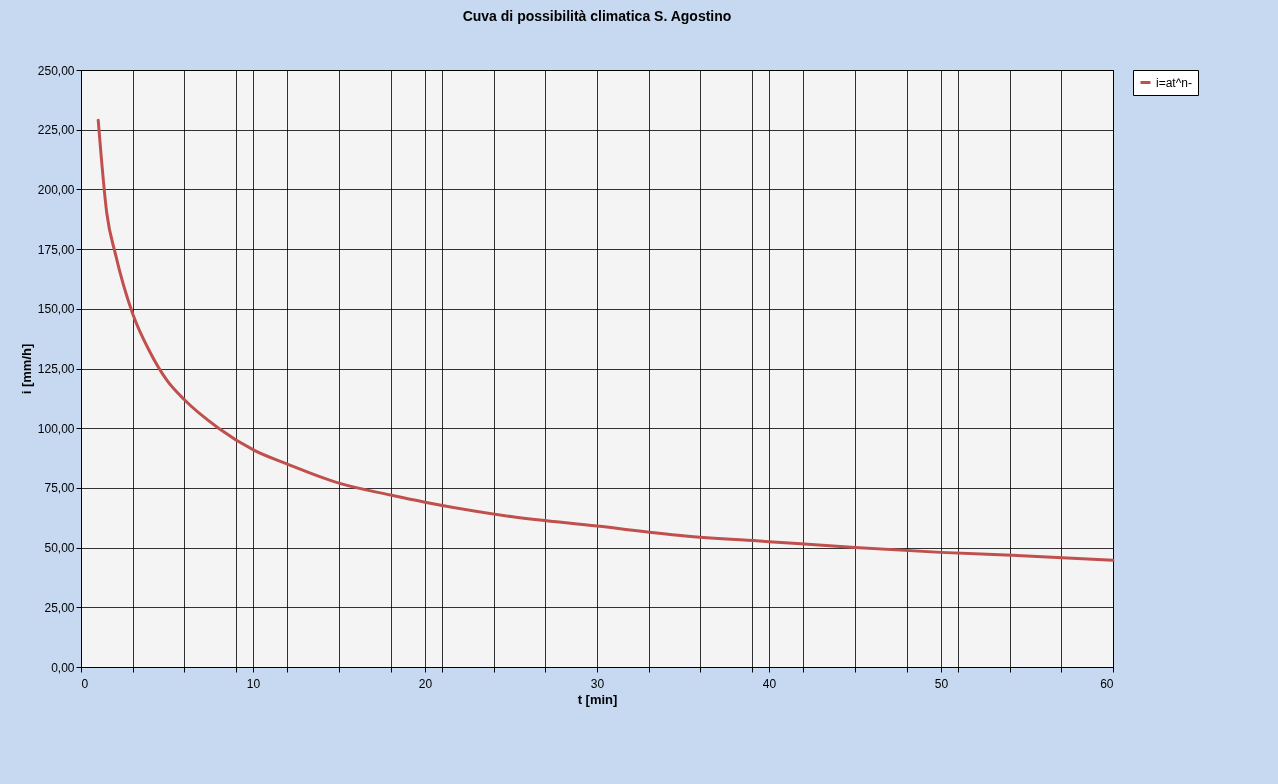 Image resolution: width=1278 pixels, height=784 pixels. Describe the element at coordinates (85, 683) in the screenshot. I see `x-tick-label: 0` at that location.